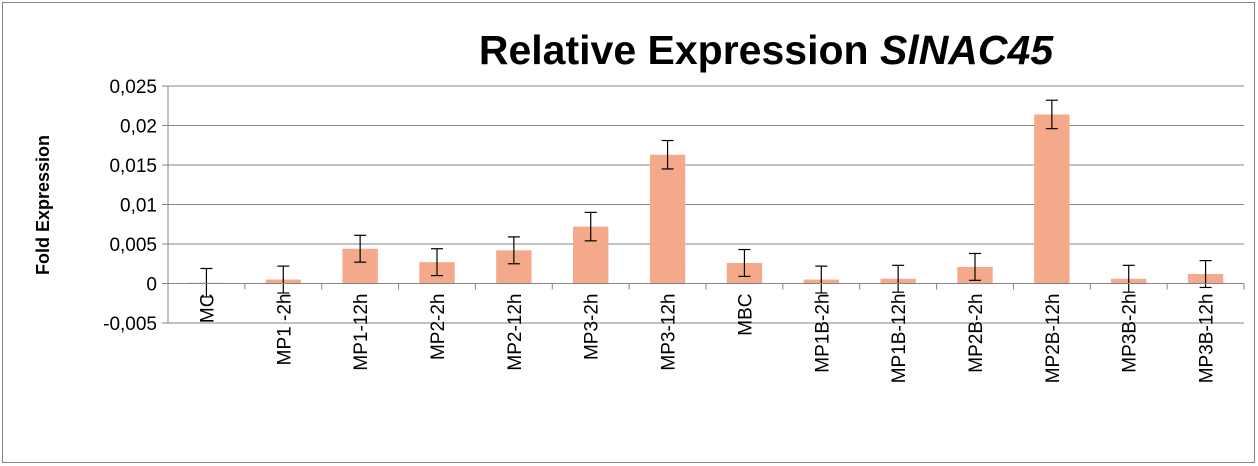 This screenshot has height=466, width=1258. What do you see at coordinates (1052, 199) in the screenshot?
I see `bar-mp2b-12h` at bounding box center [1052, 199].